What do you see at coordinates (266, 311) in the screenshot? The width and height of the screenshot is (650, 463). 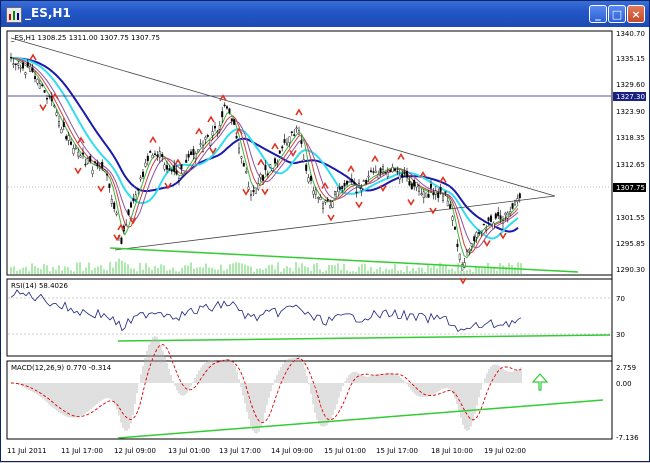 I see `rsi-line` at bounding box center [266, 311].